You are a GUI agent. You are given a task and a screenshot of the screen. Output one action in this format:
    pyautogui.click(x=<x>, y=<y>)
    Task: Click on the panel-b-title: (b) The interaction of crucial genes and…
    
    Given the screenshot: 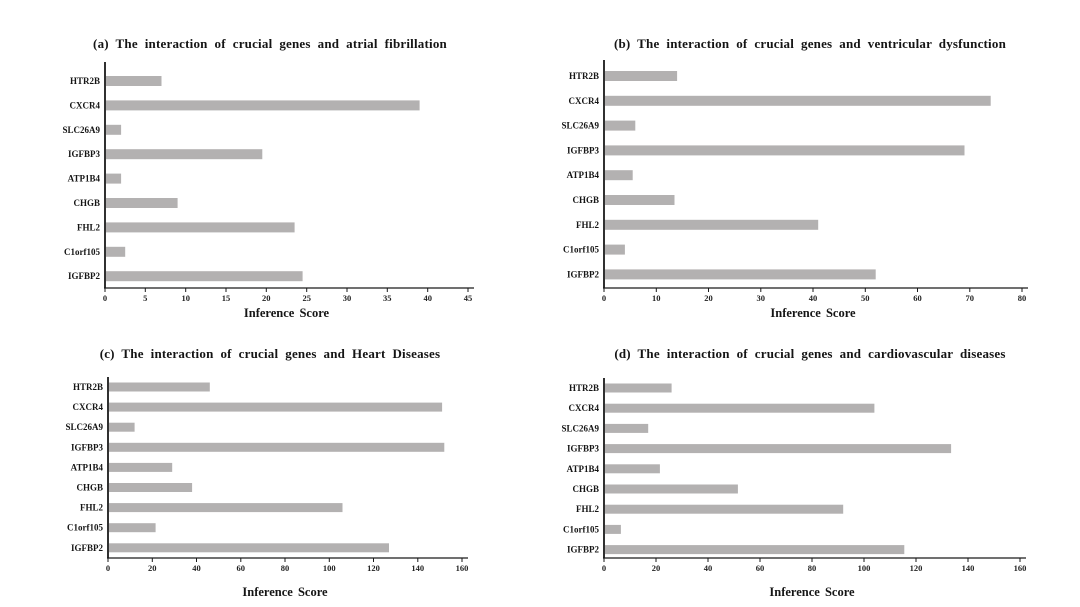 What is the action you would take?
    pyautogui.click(x=810, y=43)
    